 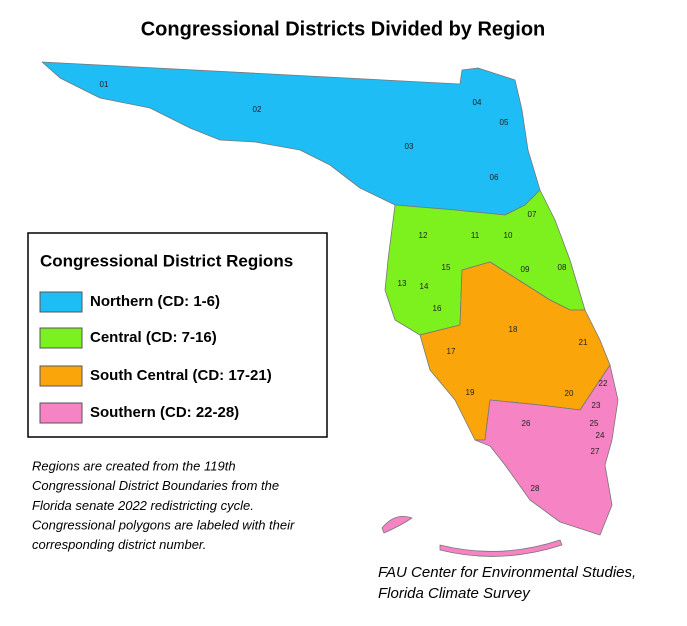 What do you see at coordinates (583, 342) in the screenshot?
I see `district-label: 21` at bounding box center [583, 342].